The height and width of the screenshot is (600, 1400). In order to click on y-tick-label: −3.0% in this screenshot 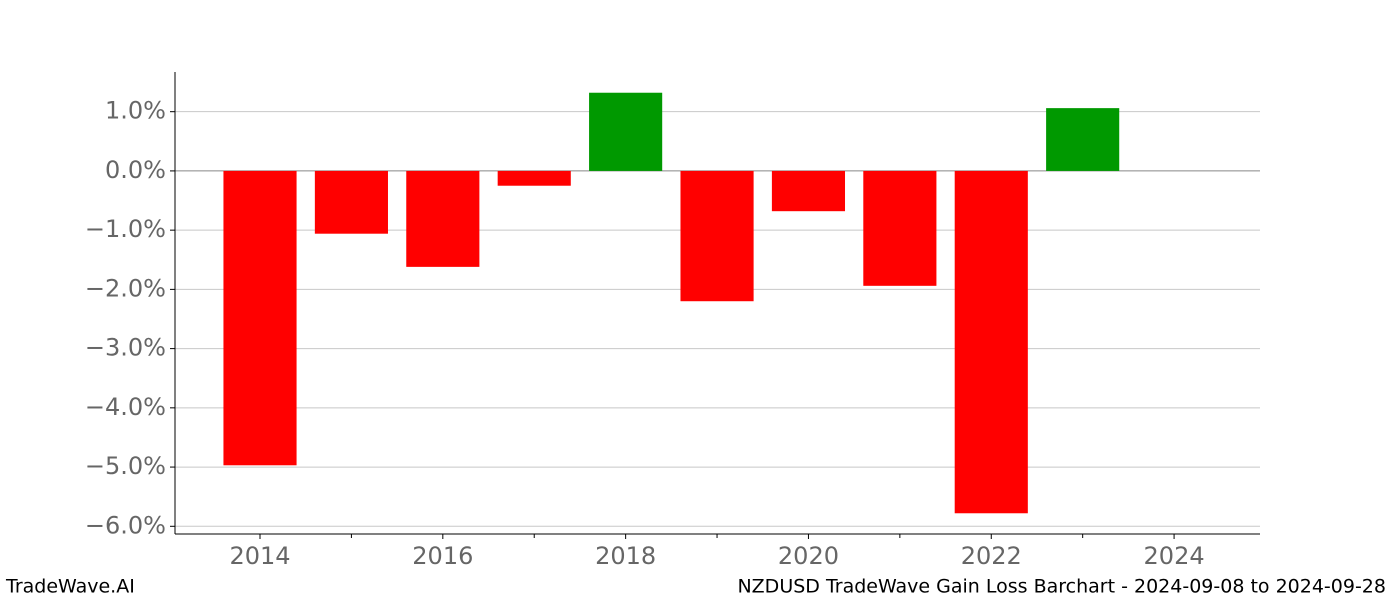, I will do `click(125, 348)`.